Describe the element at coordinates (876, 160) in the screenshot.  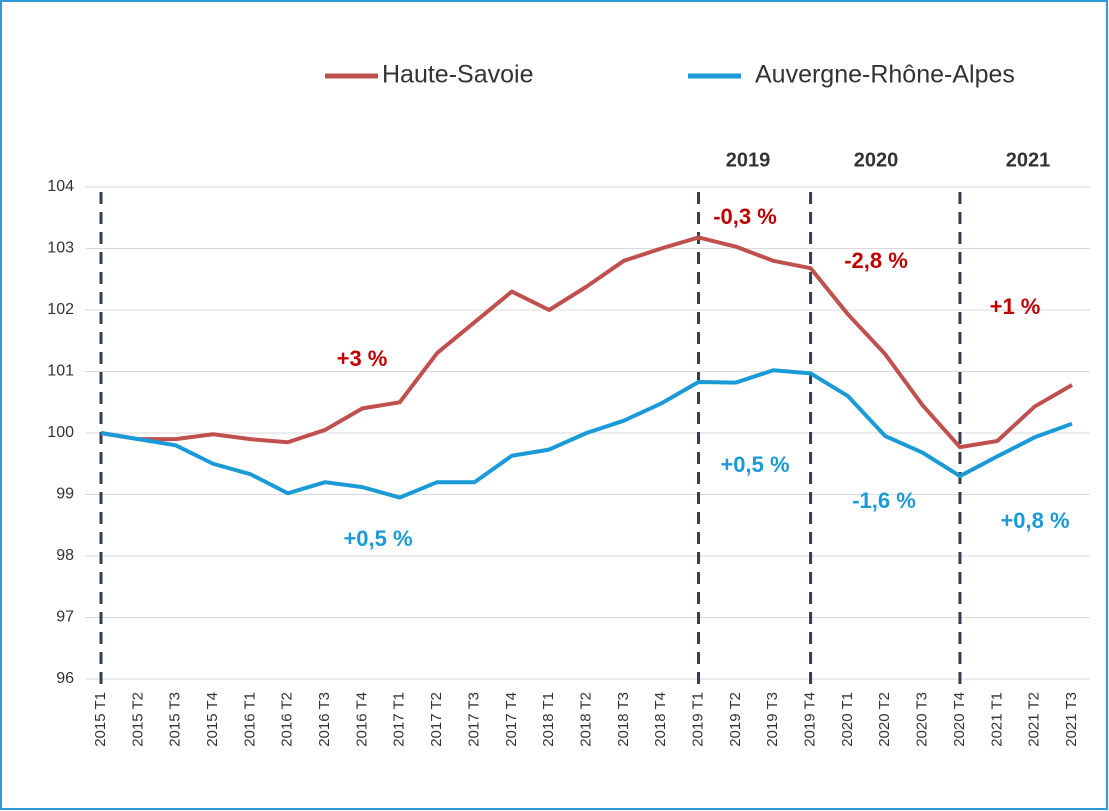
I see `period-label: 2020` at that location.